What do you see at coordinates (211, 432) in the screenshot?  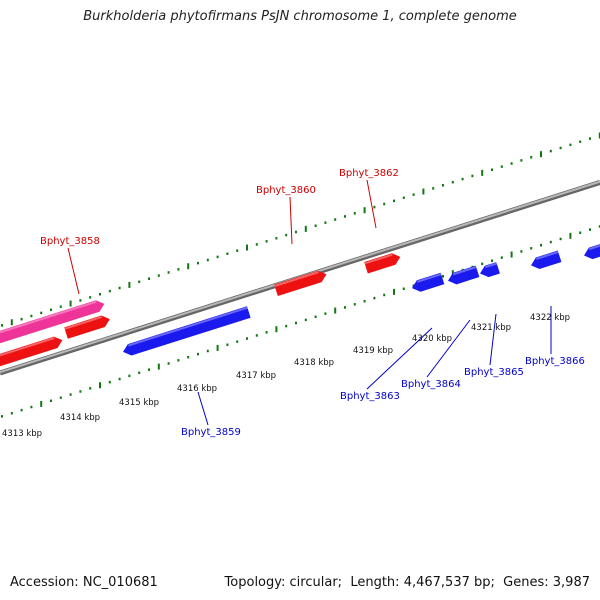 I see `gene-label-reverse: Bphyt_3859` at bounding box center [211, 432].